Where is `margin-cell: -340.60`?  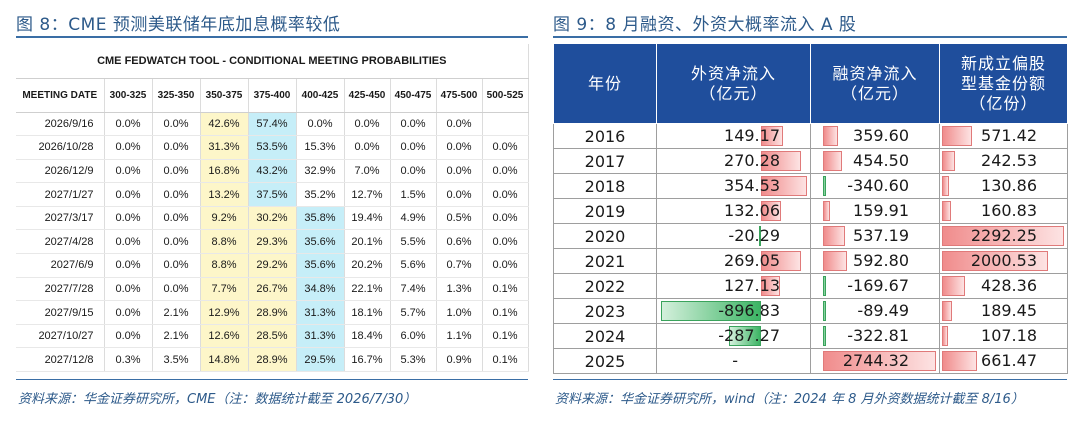
margin-cell: -340.60 is located at coordinates (875, 186).